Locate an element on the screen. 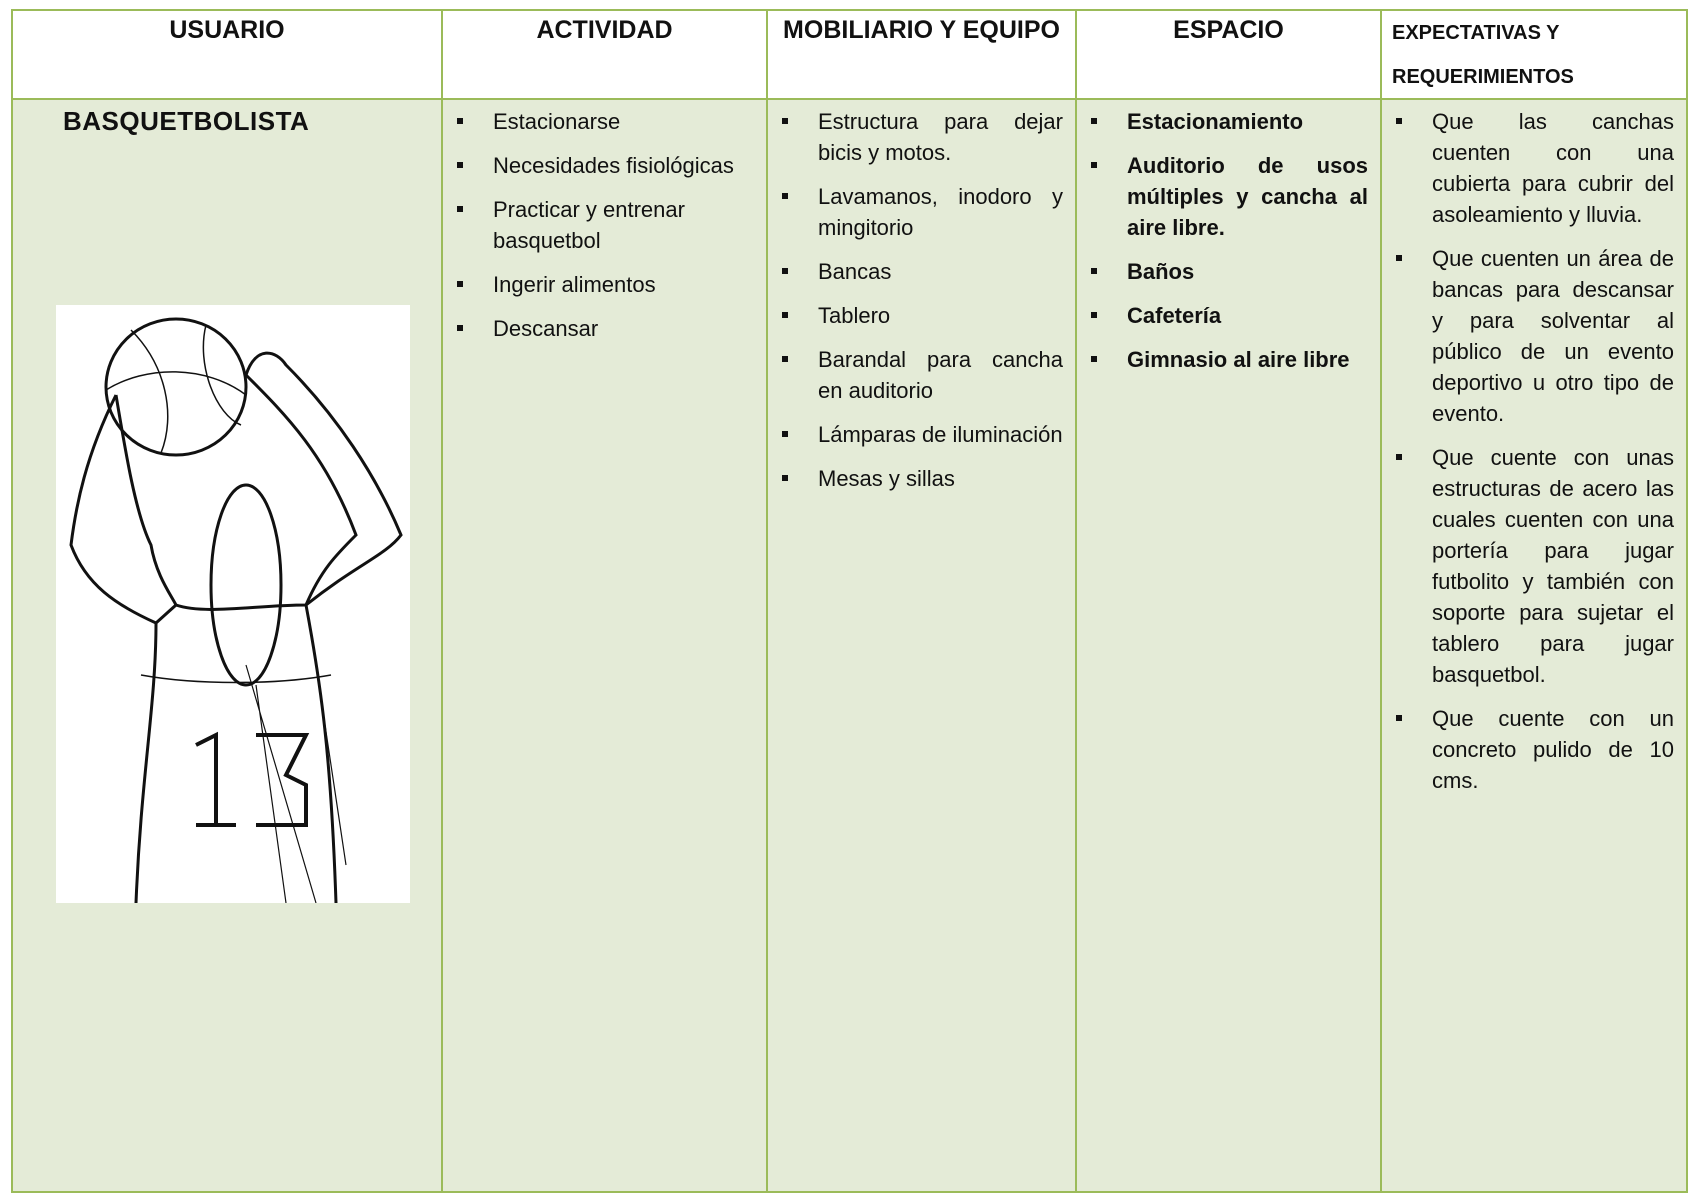  header-cell: MOBILIARIO Y EQUIPO is located at coordinates (921, 54).